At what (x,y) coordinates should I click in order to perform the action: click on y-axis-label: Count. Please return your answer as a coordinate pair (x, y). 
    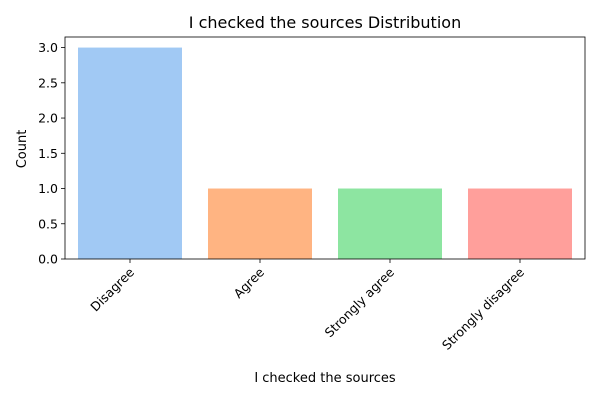
    Looking at the image, I should click on (22, 149).